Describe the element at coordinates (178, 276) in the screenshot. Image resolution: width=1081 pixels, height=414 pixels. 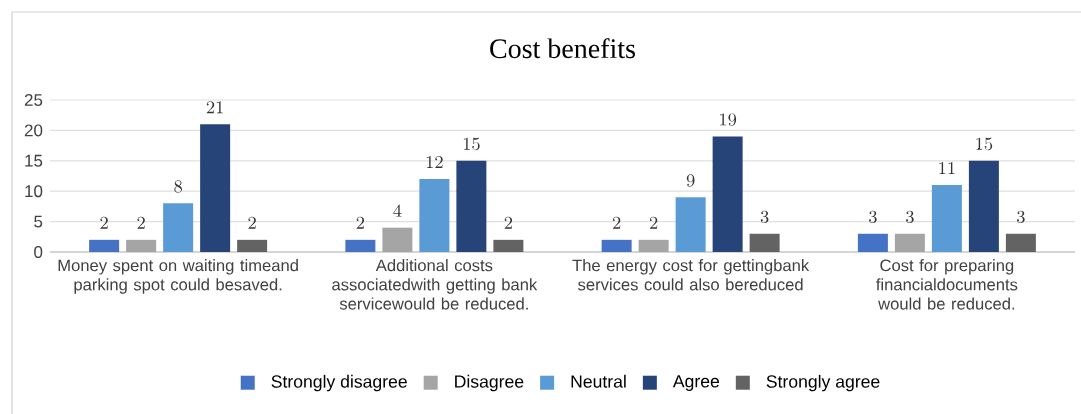
I see `x-tick-label: Money spent on waiting timeand parking spot could besaved.` at that location.